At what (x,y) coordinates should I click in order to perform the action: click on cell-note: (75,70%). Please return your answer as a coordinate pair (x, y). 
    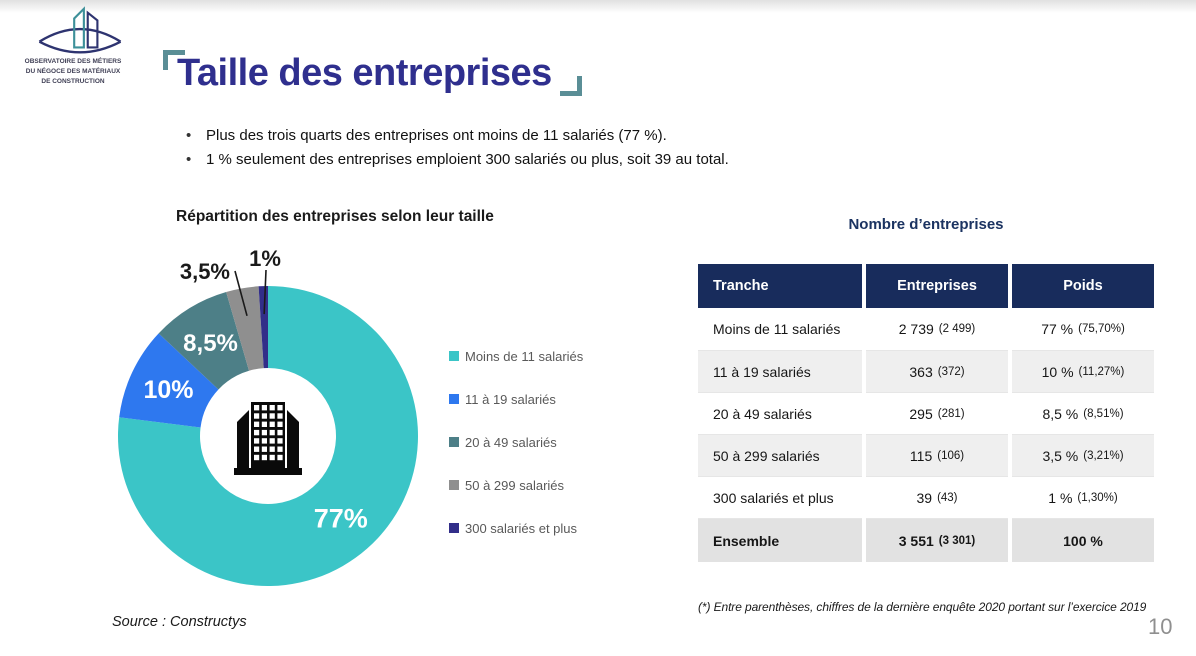
    Looking at the image, I should click on (1101, 329).